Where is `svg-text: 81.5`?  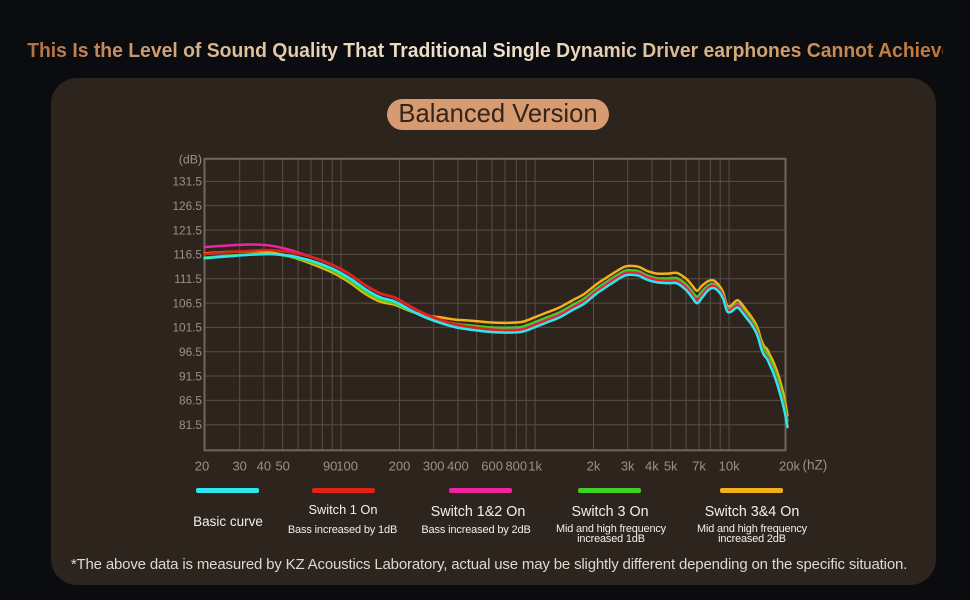 svg-text: 81.5 is located at coordinates (190, 425).